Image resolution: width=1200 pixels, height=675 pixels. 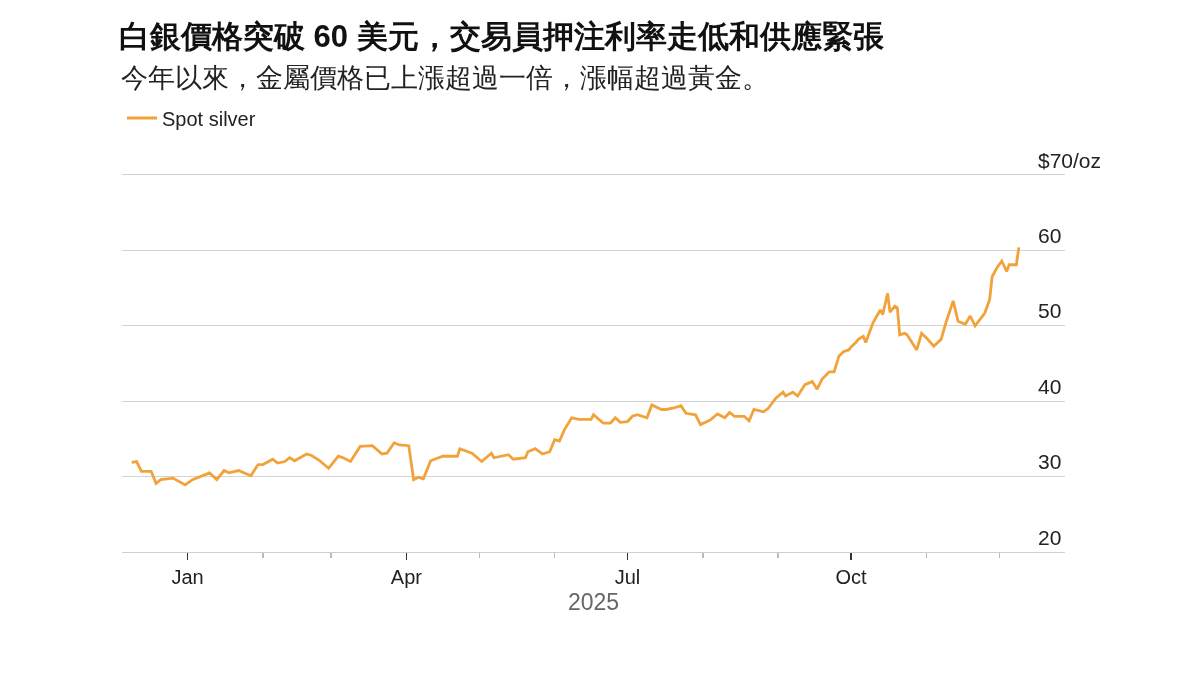 What do you see at coordinates (1050, 386) in the screenshot?
I see `y-tick-label: 40` at bounding box center [1050, 386].